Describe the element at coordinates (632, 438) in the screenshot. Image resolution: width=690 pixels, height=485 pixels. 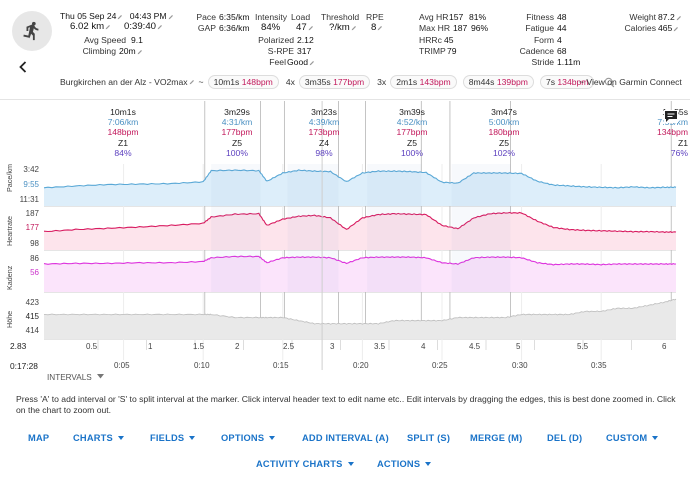
I see `custom-button: CUSTOM` at that location.